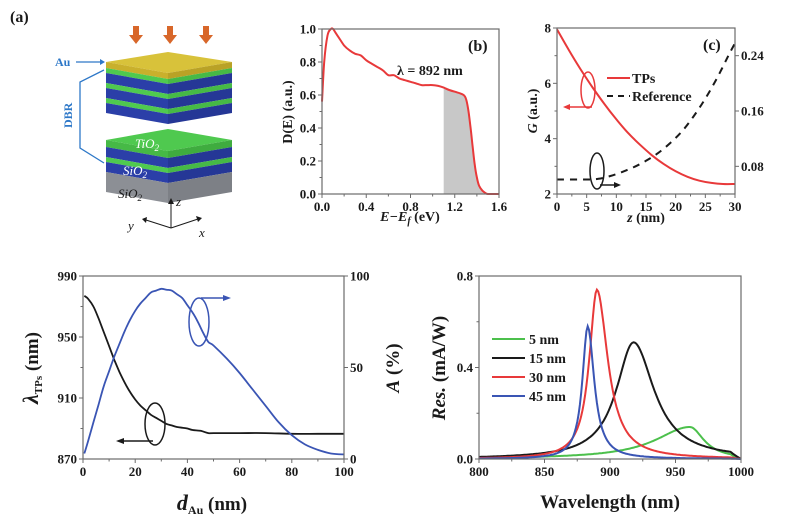 The width and height of the screenshot is (799, 528). Describe the element at coordinates (130, 194) in the screenshot. I see `sio2-substrate-label: SiO2` at that location.